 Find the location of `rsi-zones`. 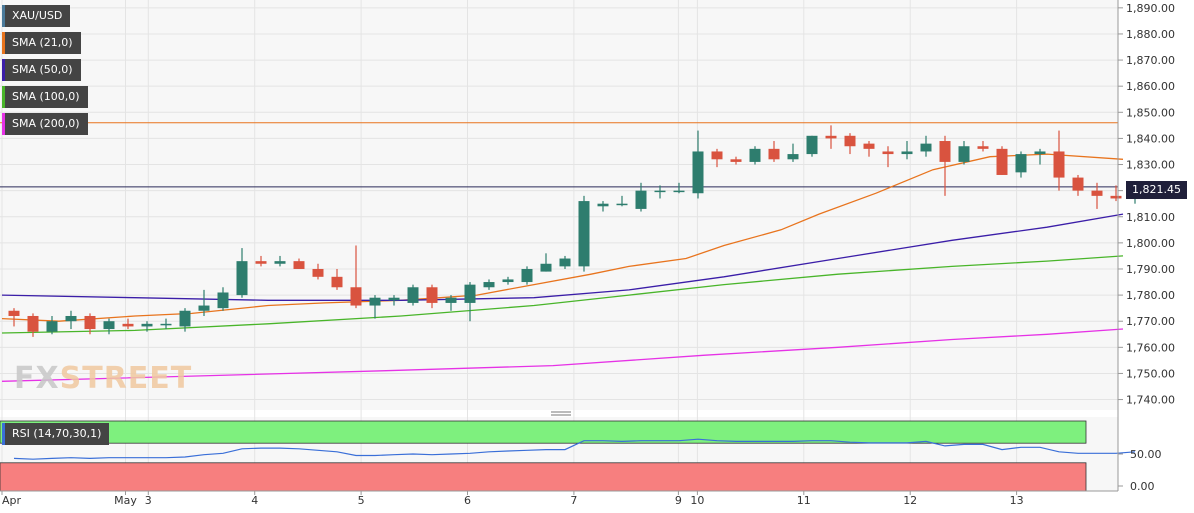

rsi-zones is located at coordinates (543, 456).